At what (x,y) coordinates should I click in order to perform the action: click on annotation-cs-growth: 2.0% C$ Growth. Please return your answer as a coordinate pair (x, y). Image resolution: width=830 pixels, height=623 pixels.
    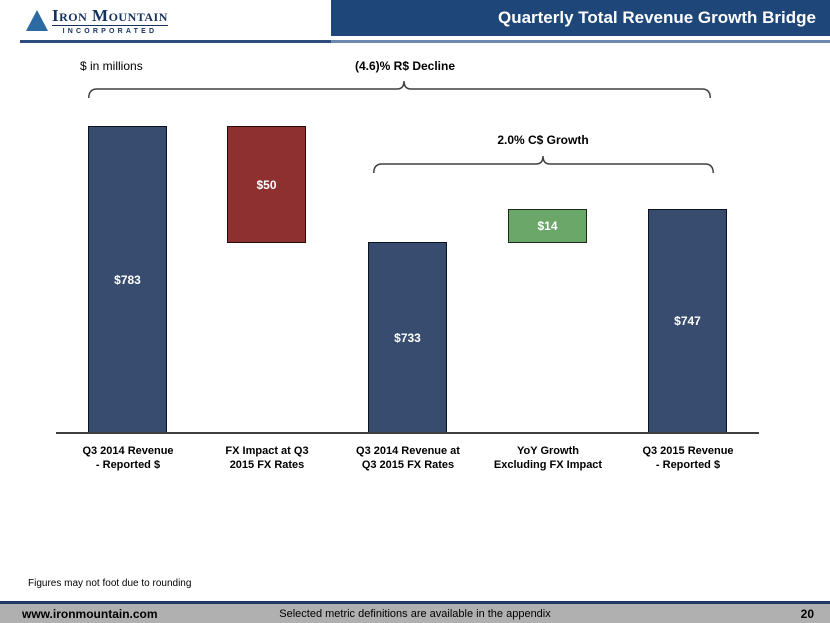
    Looking at the image, I should click on (543, 140).